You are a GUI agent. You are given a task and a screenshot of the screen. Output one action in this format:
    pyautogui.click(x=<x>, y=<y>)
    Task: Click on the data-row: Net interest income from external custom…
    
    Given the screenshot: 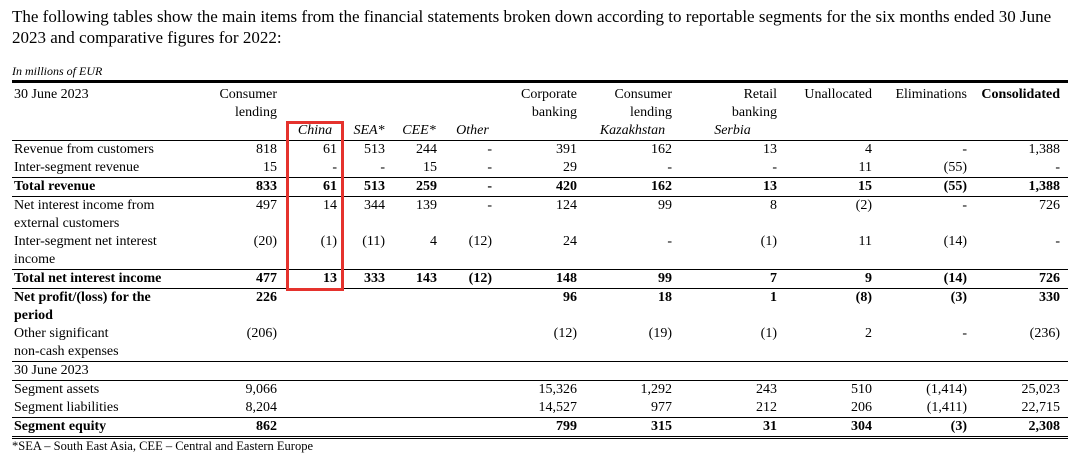 What is the action you would take?
    pyautogui.click(x=540, y=215)
    